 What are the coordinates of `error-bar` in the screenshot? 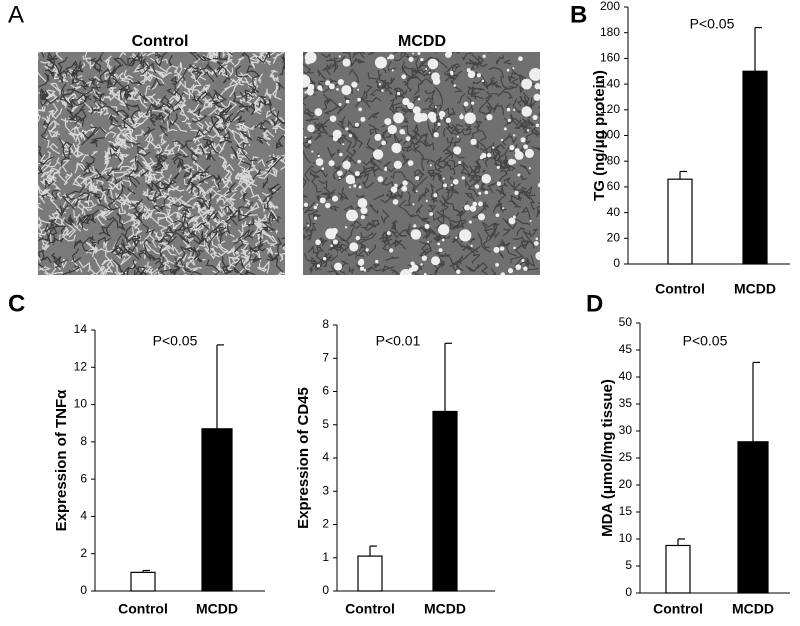 It's located at (758, 49).